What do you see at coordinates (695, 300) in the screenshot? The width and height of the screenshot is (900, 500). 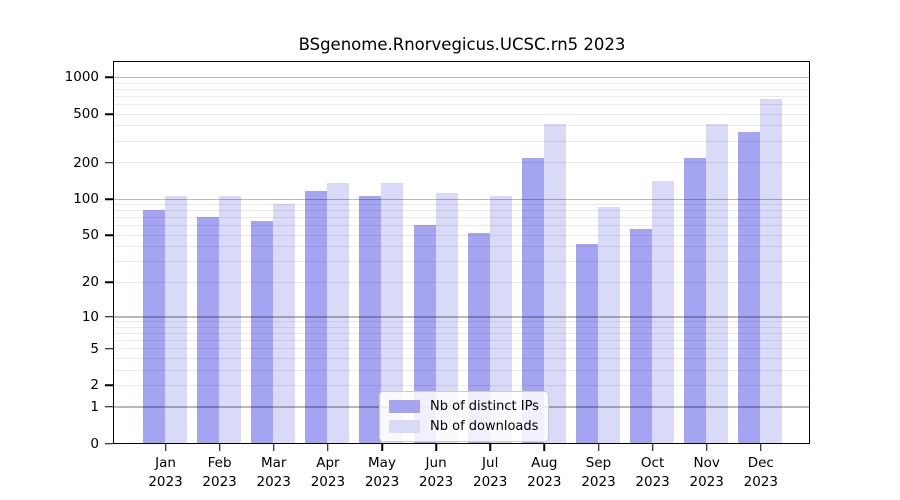 I see `bar-nov-distinct-ips` at bounding box center [695, 300].